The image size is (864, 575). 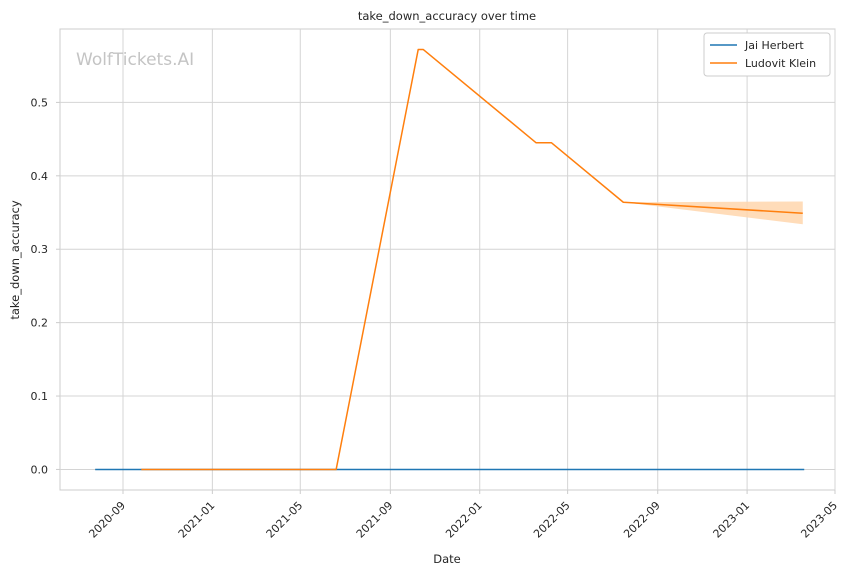 I want to click on confidence-band-layer, so click(x=713, y=213).